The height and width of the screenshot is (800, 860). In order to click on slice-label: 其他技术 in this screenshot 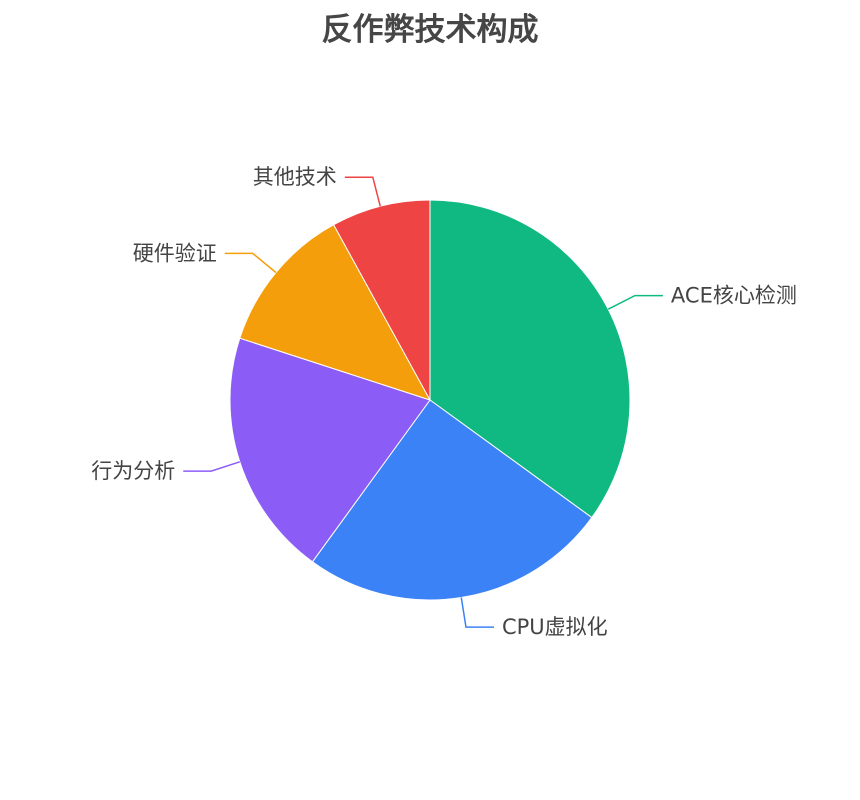, I will do `click(295, 177)`.